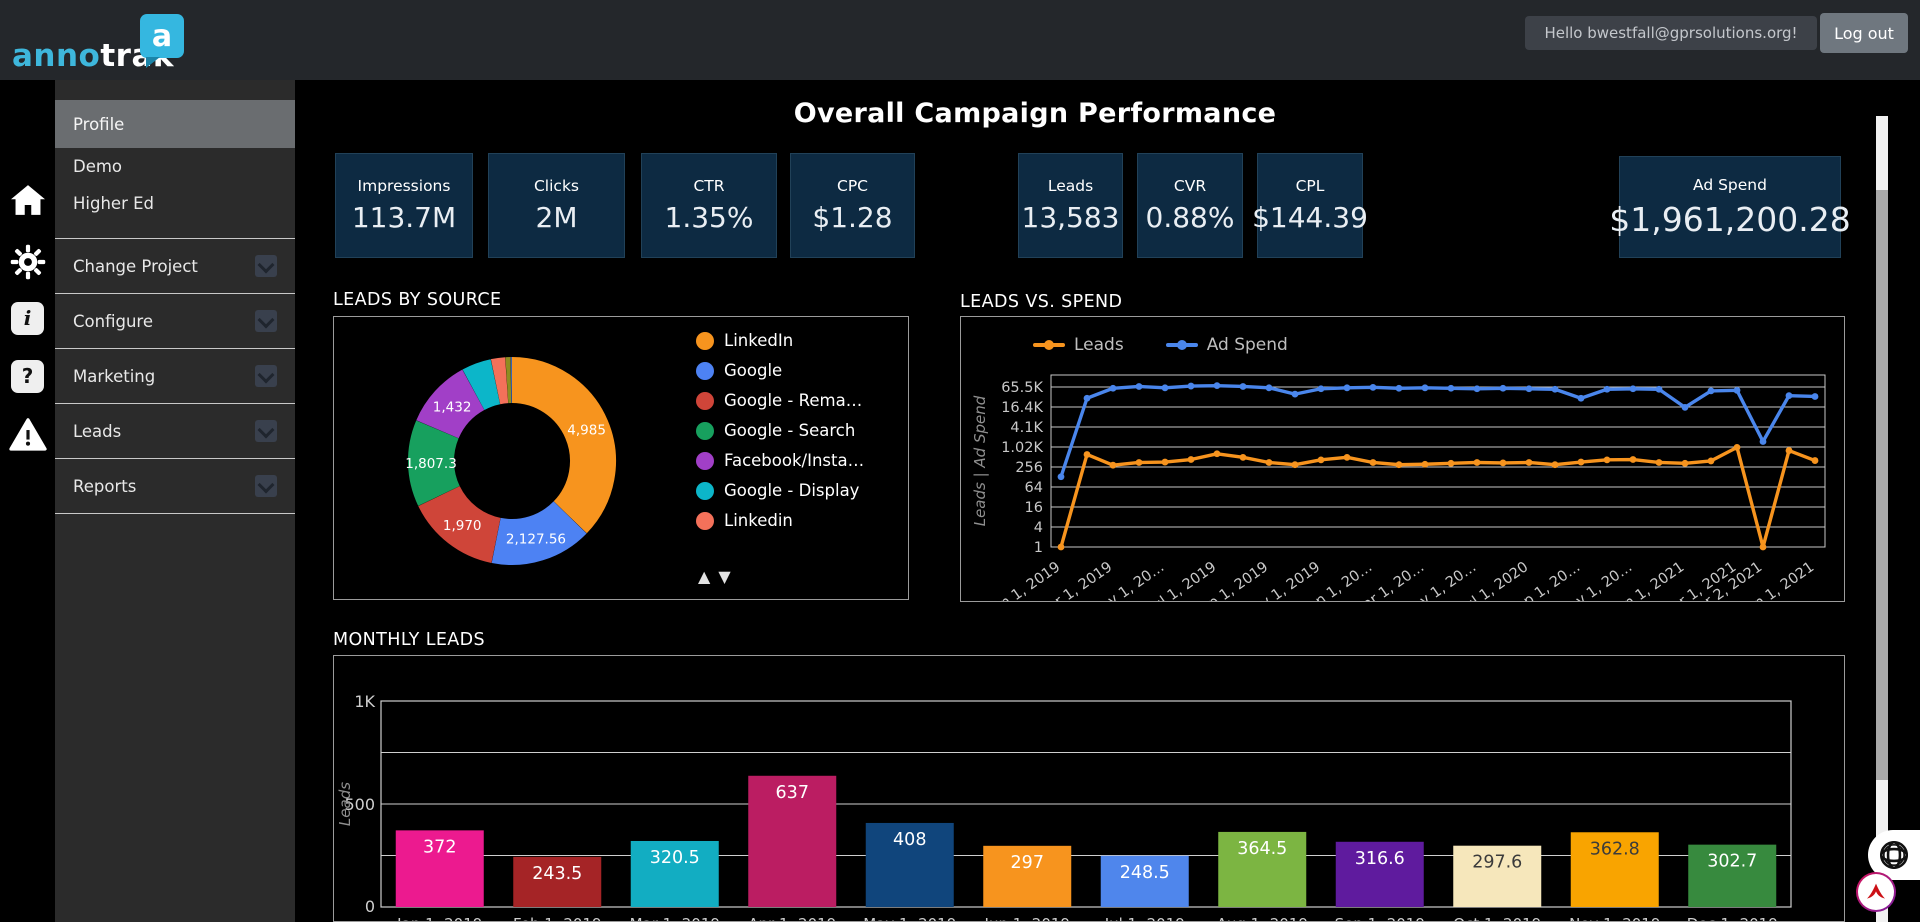 This screenshot has height=922, width=1920. I want to click on bar-value-label: 316.6, so click(1380, 859).